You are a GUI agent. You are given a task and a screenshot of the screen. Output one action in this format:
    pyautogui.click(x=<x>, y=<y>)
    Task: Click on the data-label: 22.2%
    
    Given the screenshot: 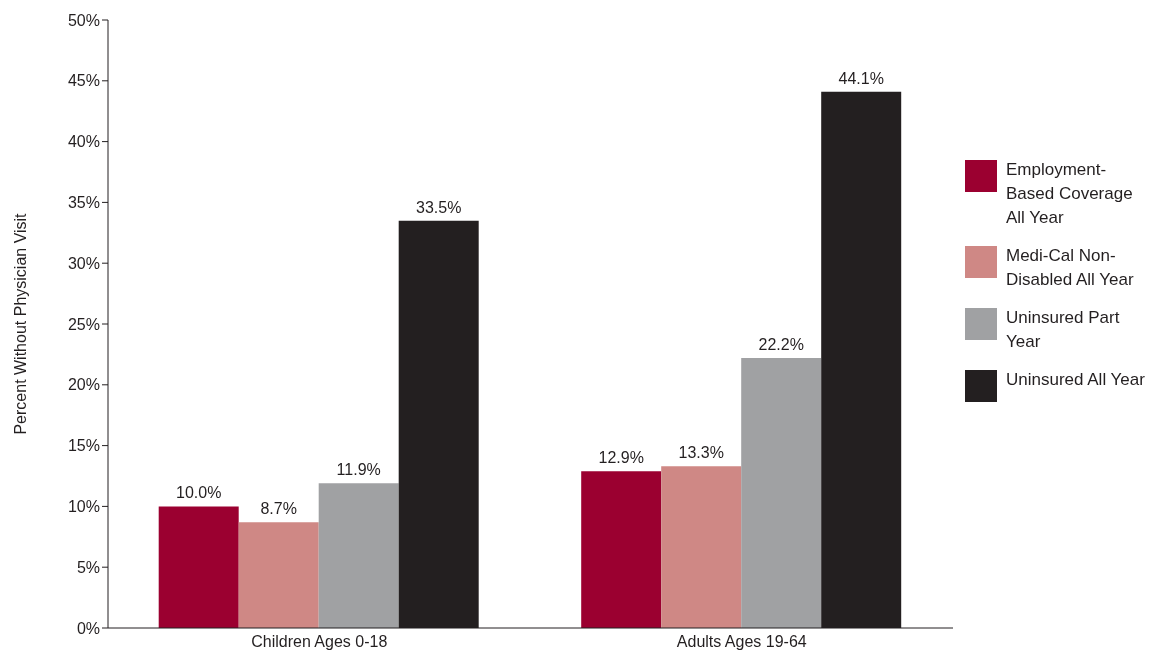 What is the action you would take?
    pyautogui.click(x=781, y=345)
    